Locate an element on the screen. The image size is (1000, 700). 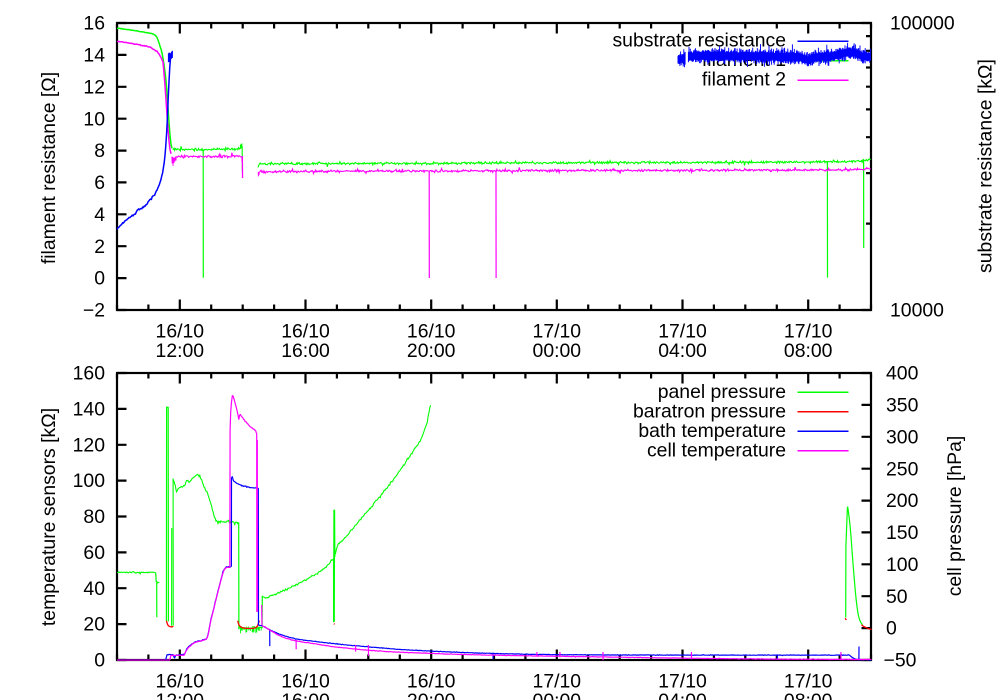
svg-text: 200 is located at coordinates (902, 501).